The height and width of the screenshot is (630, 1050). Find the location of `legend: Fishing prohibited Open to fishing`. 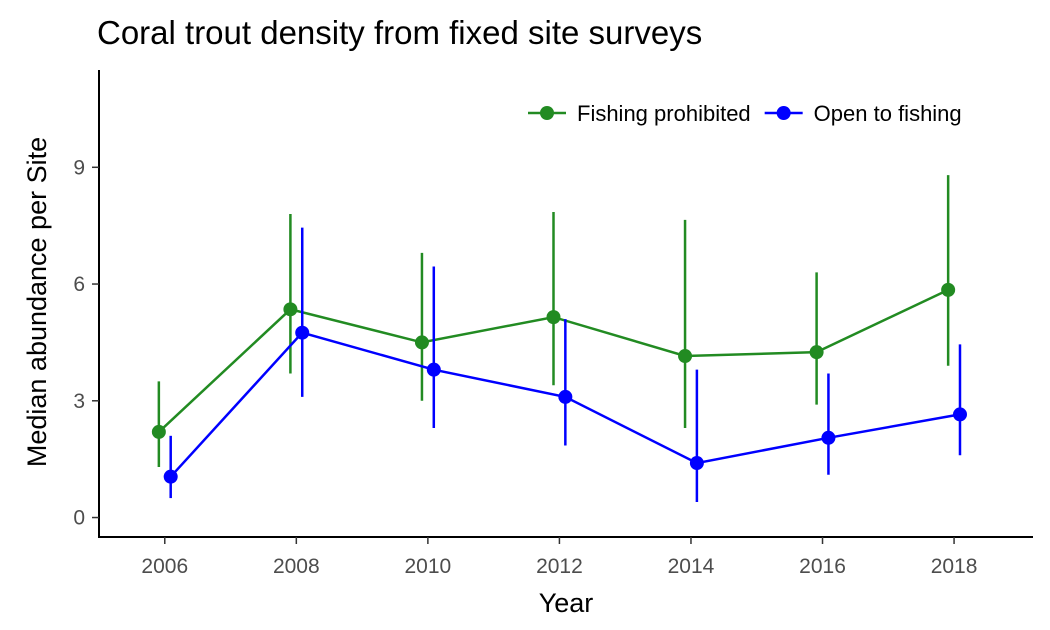

legend: Fishing prohibited Open to fishing is located at coordinates (745, 113).